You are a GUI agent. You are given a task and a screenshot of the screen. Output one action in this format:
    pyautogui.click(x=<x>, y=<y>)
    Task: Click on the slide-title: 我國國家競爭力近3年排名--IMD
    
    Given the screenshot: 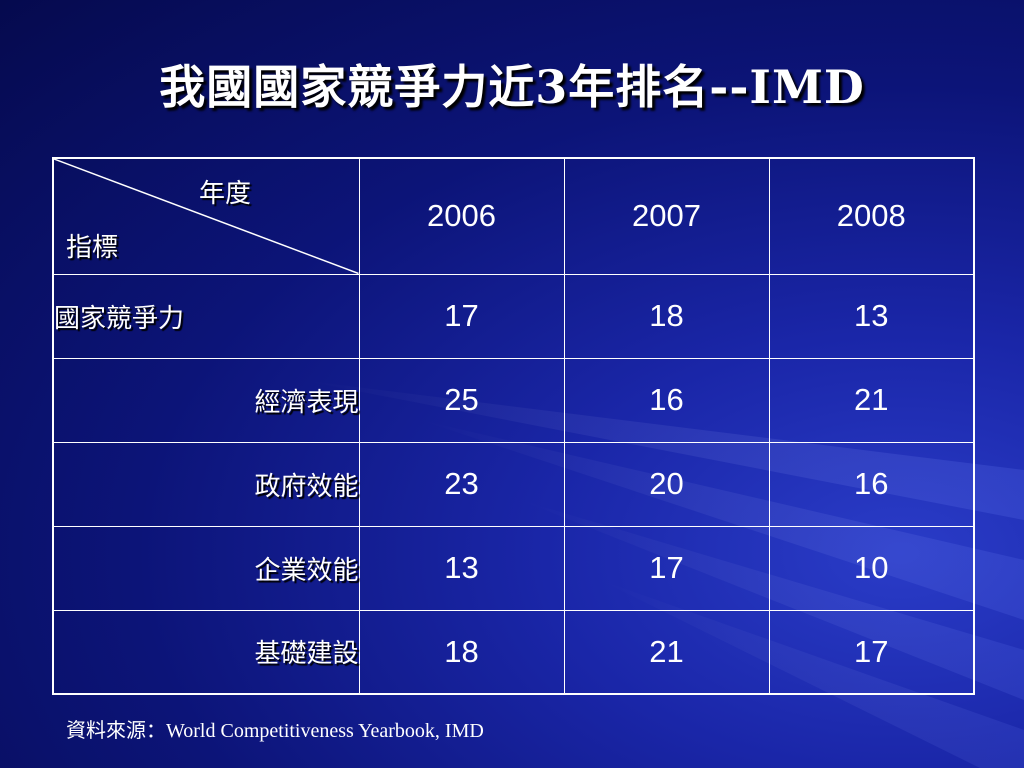 What is the action you would take?
    pyautogui.click(x=512, y=87)
    